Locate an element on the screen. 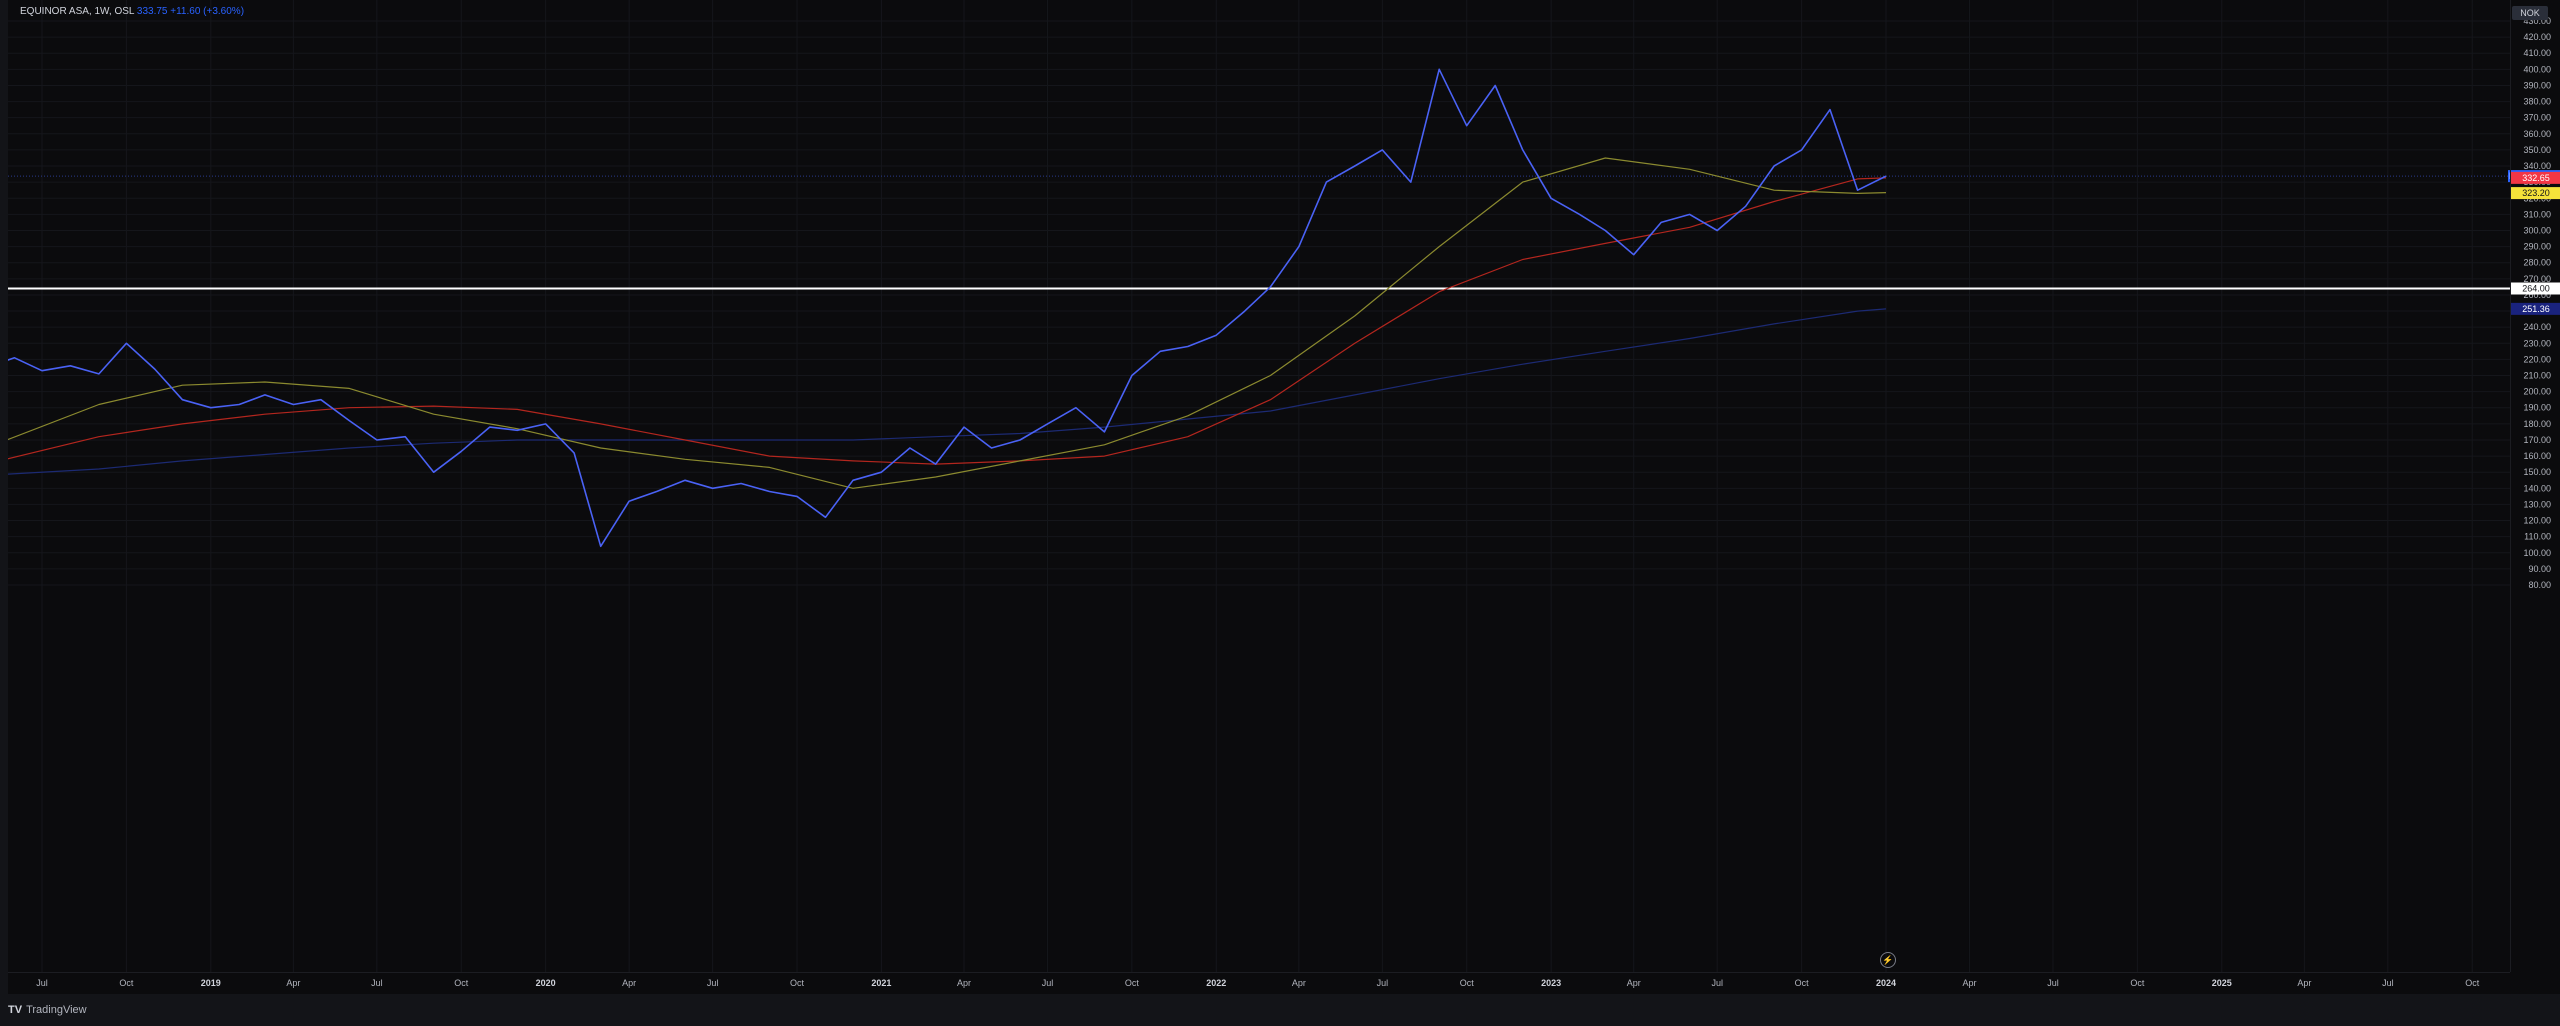 The image size is (2560, 1026). currency-badge: NOK is located at coordinates (2530, 13).